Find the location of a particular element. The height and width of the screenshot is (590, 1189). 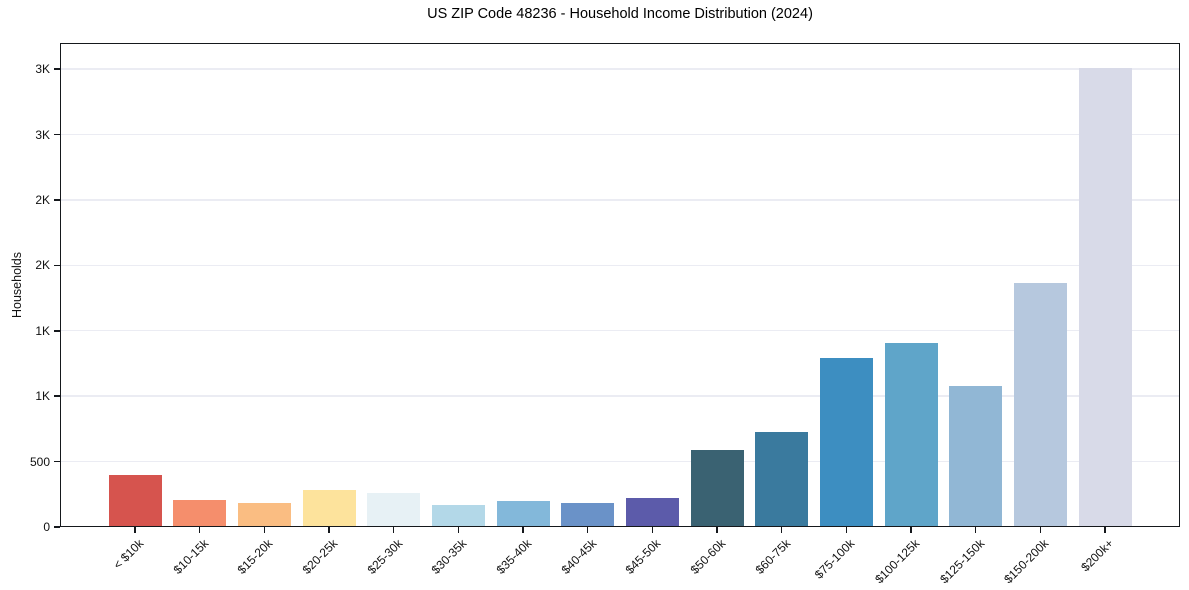

bar-125-150k is located at coordinates (976, 456).